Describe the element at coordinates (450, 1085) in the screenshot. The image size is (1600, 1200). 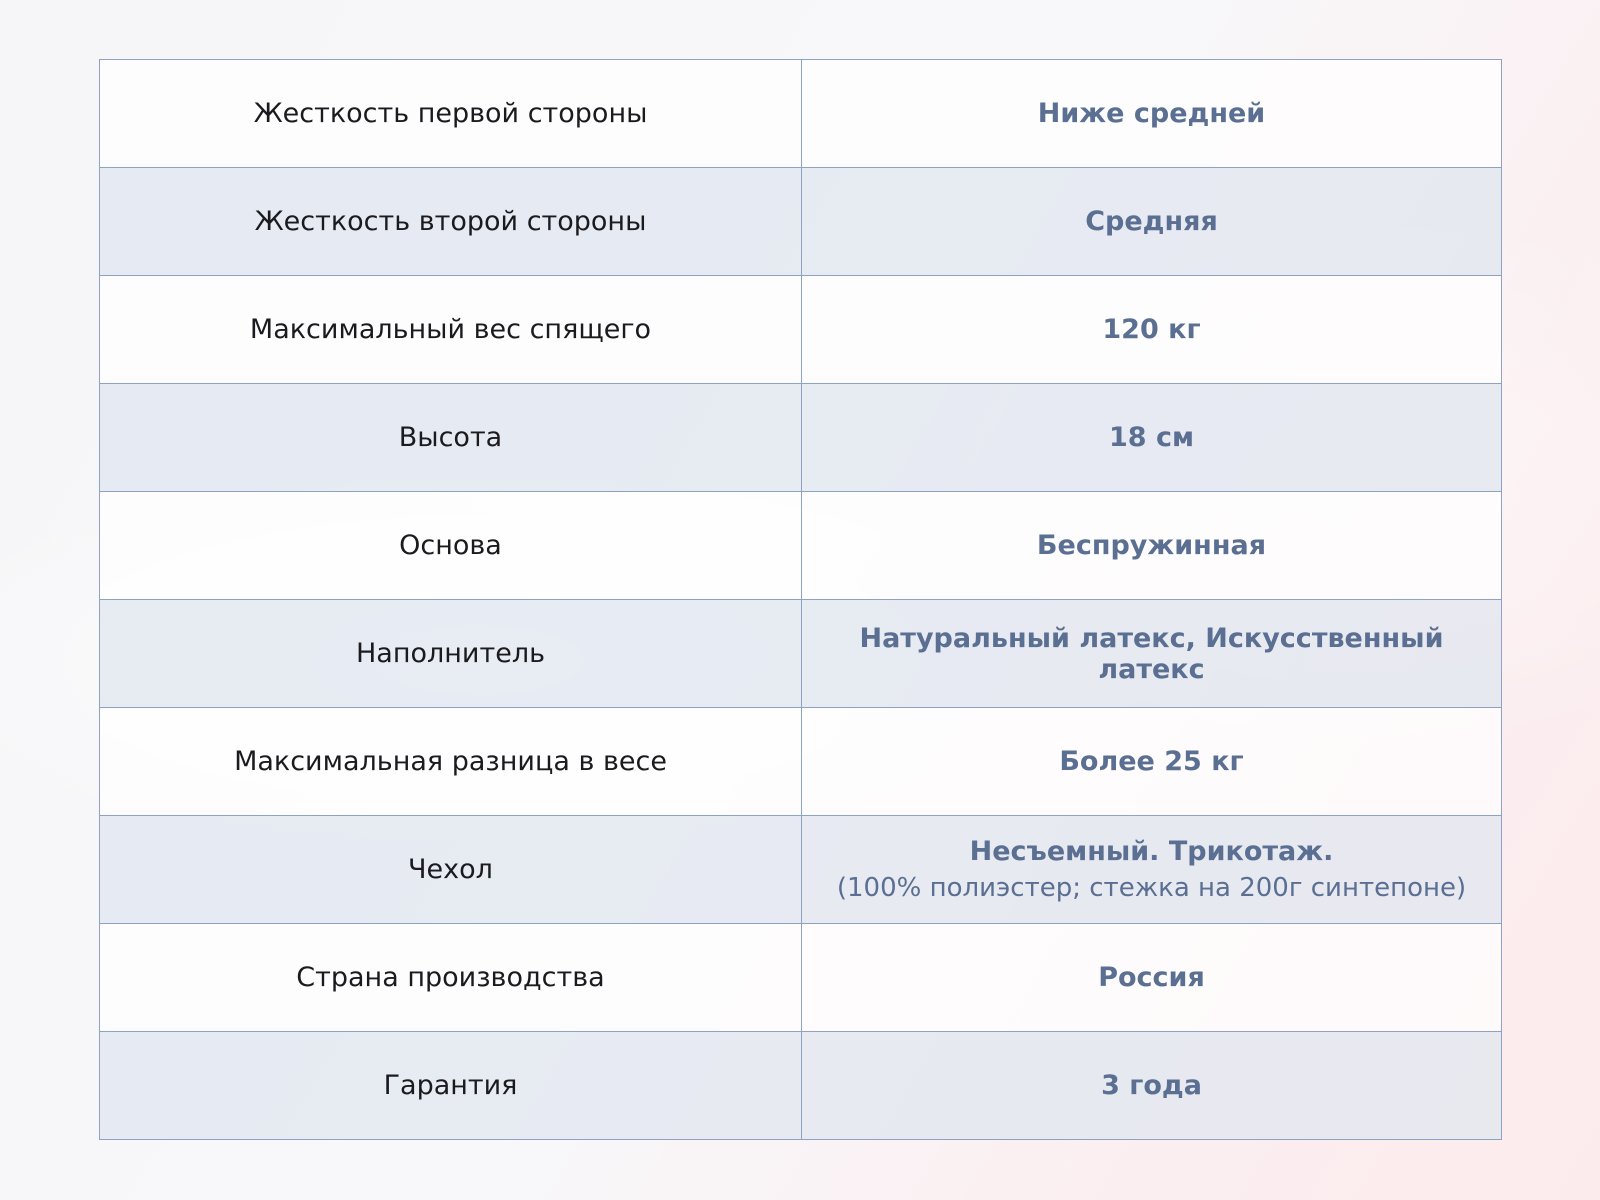
I see `spec-label: Гарантия` at that location.